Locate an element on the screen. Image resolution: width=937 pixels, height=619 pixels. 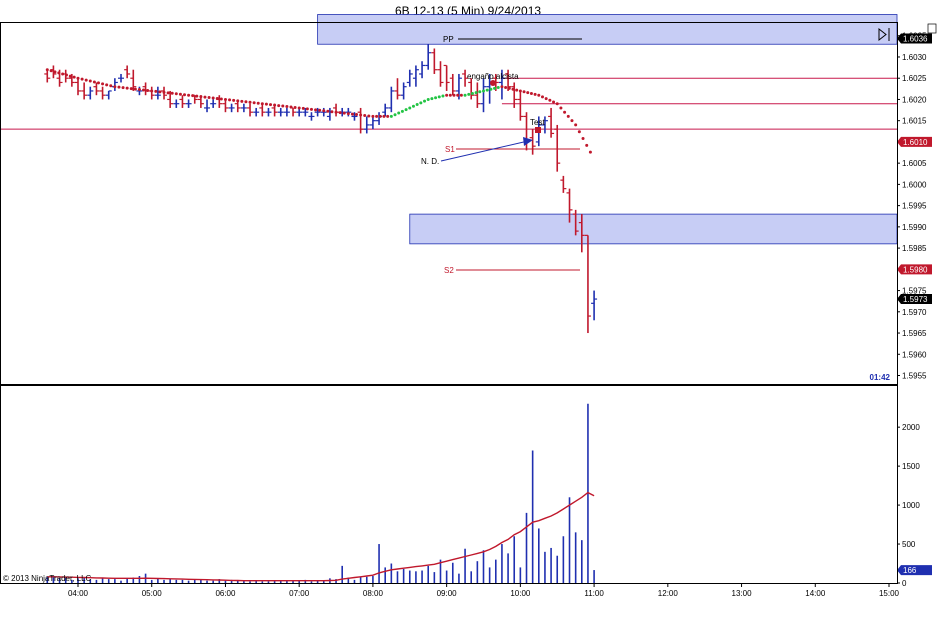
levels-layer is located at coordinates (448, 103).